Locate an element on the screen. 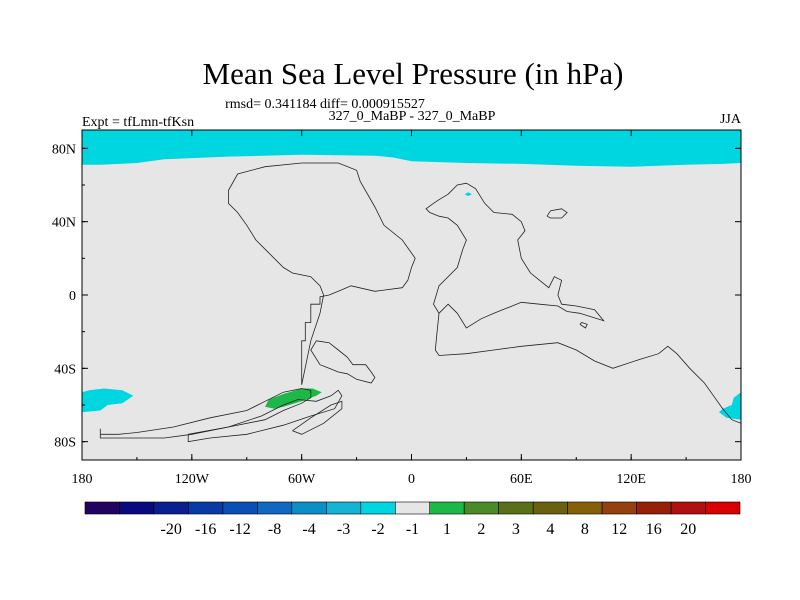 The width and height of the screenshot is (800, 600). colorbar-label: 4 is located at coordinates (550, 529).